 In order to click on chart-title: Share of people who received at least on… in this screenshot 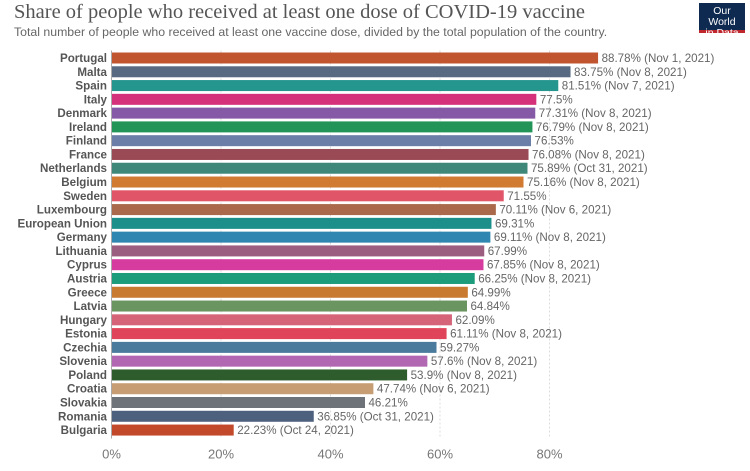, I will do `click(299, 12)`.